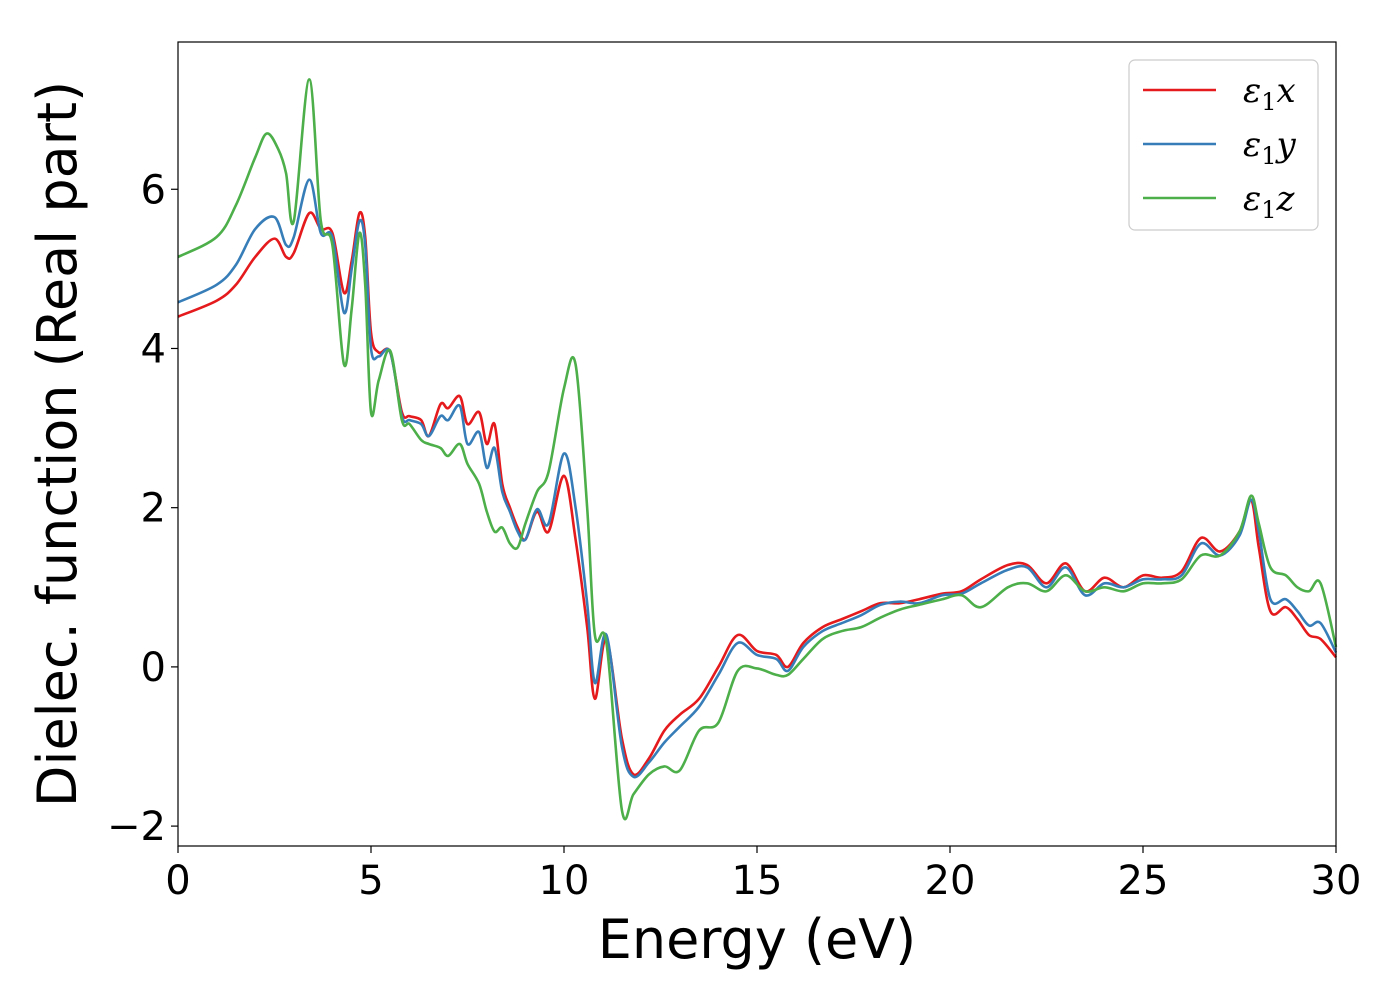 The width and height of the screenshot is (1400, 1000). Describe the element at coordinates (57, 444) in the screenshot. I see `y-axis-label: Dielec. function (Real part)` at that location.